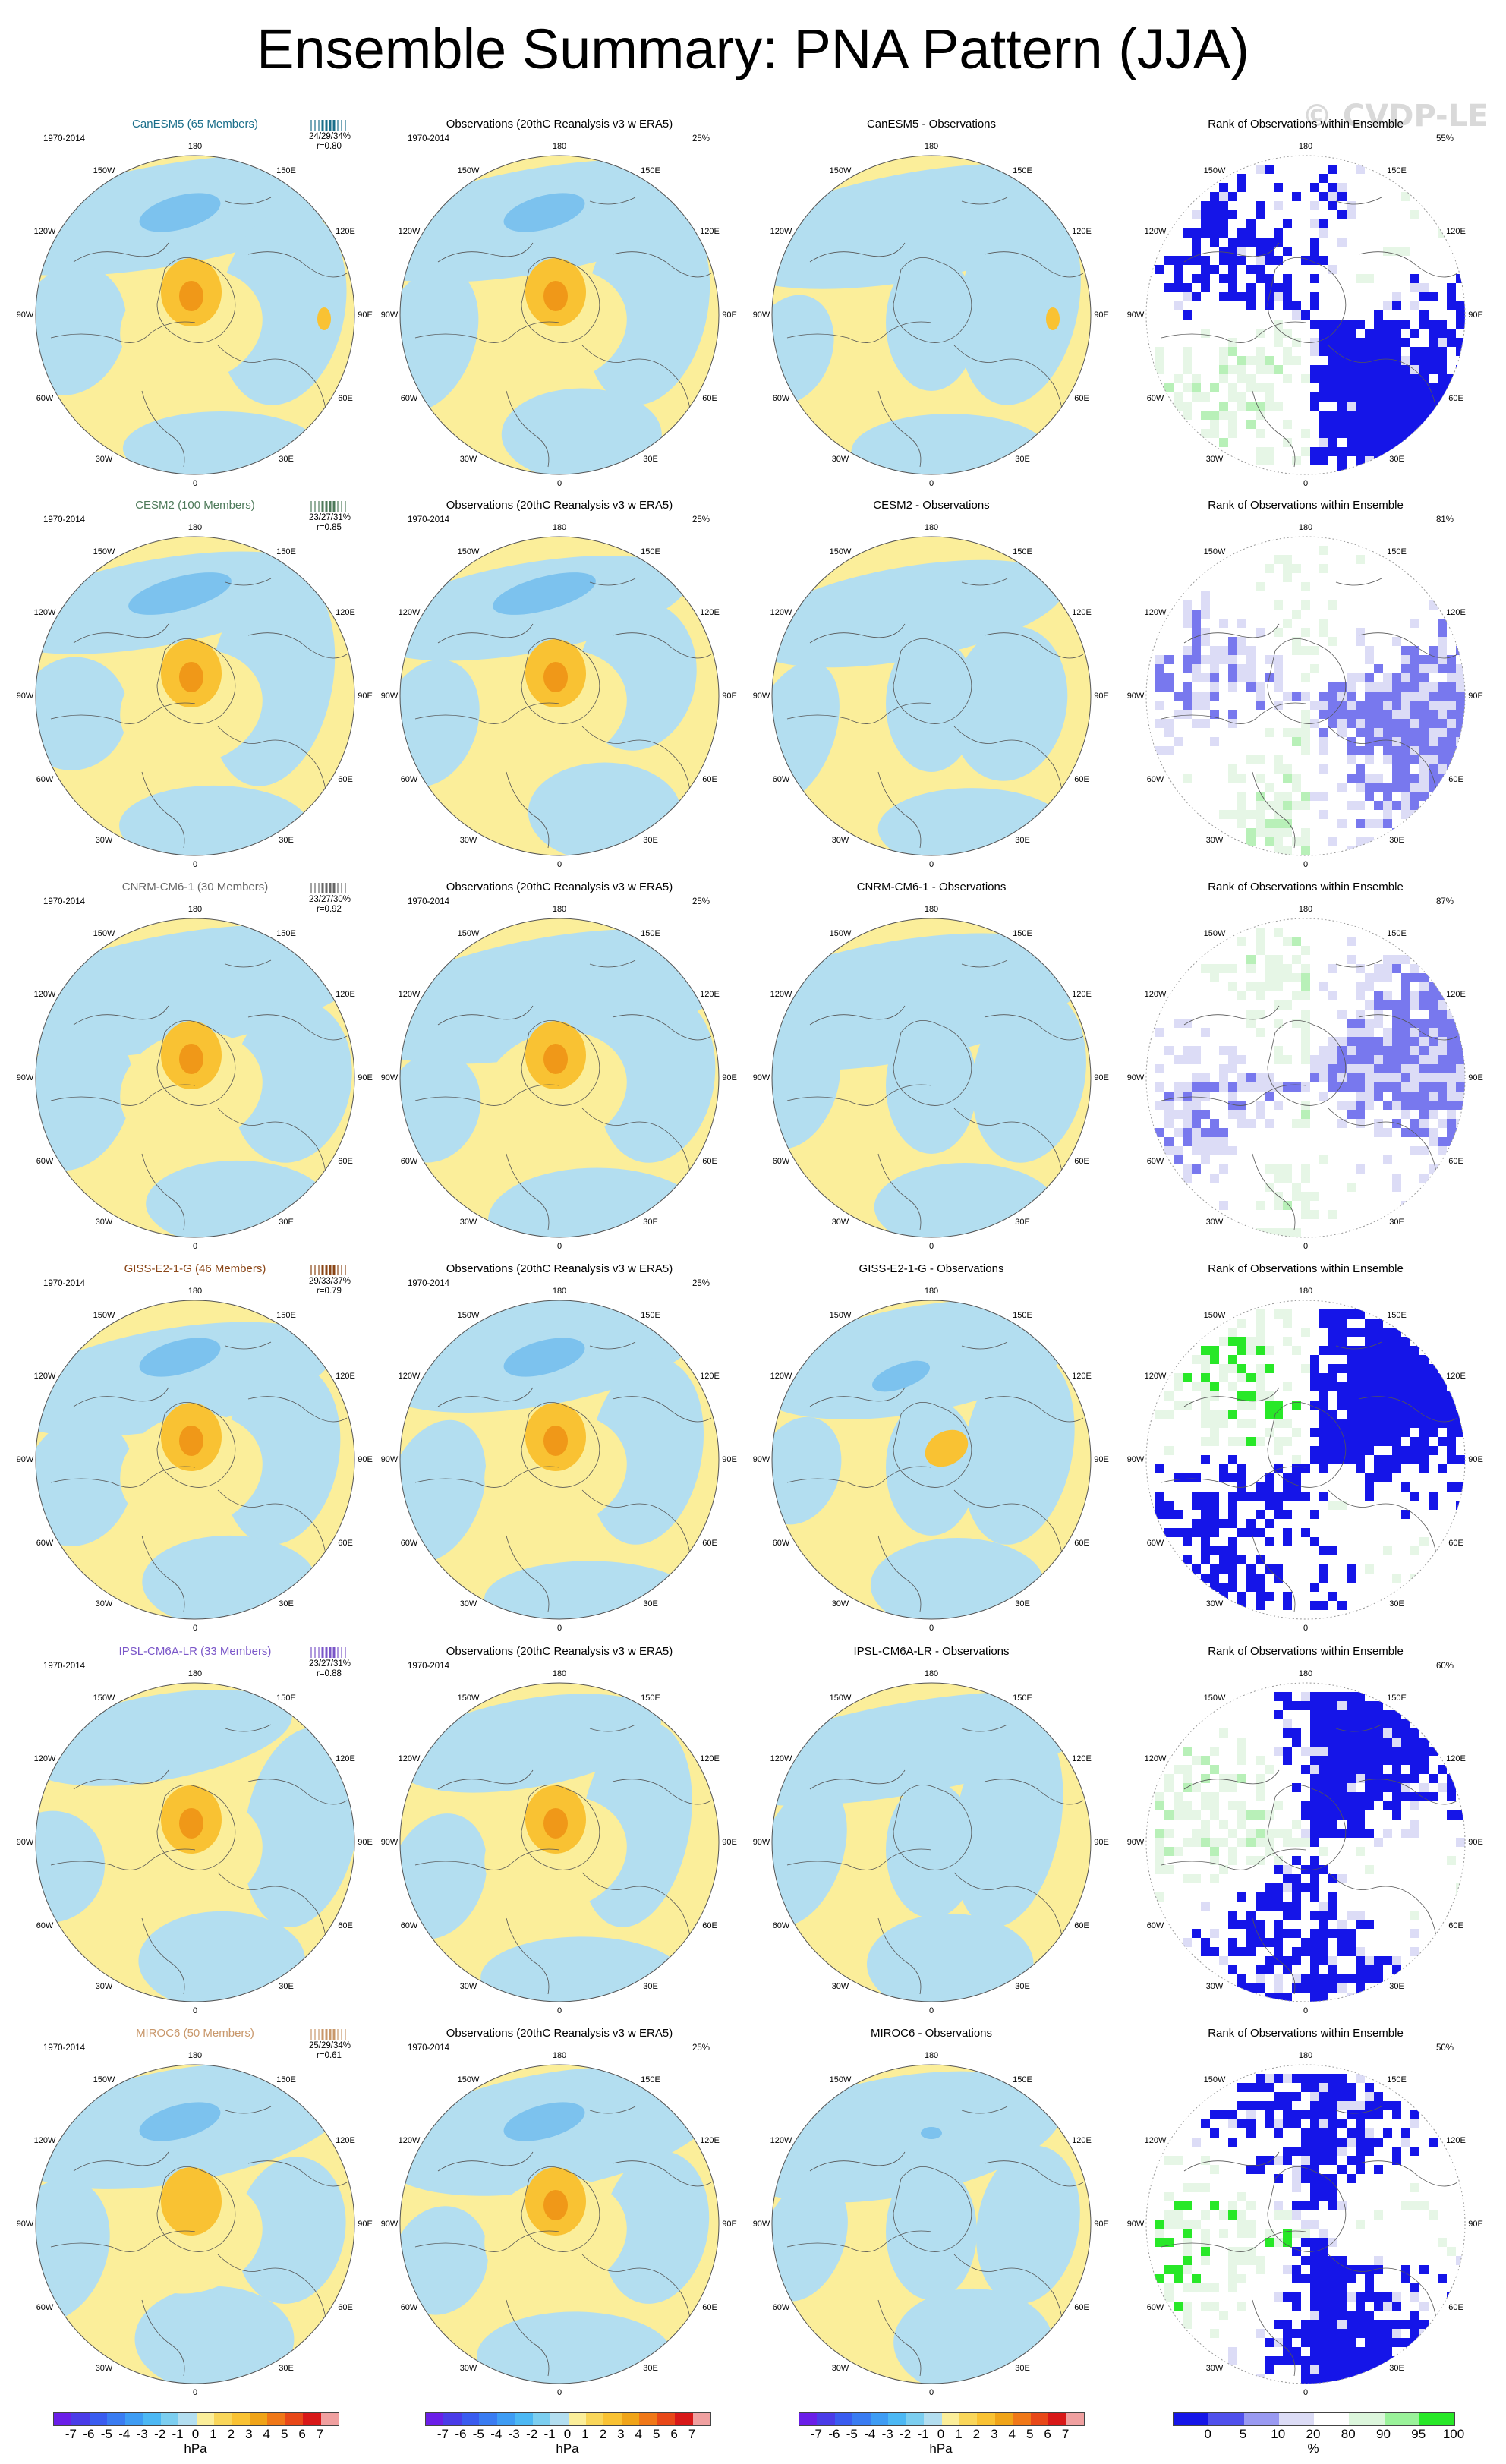  I want to click on rank-percent: 87%, so click(1445, 901).